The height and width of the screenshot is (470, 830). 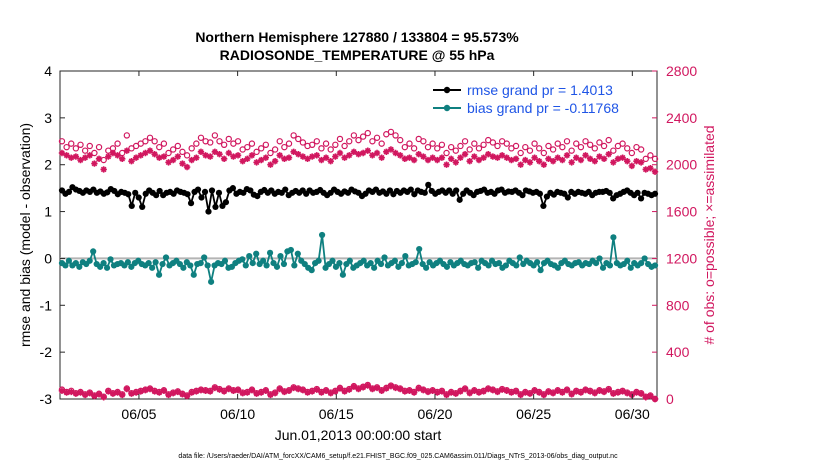 I want to click on x-tick-label: 06/20, so click(x=434, y=414).